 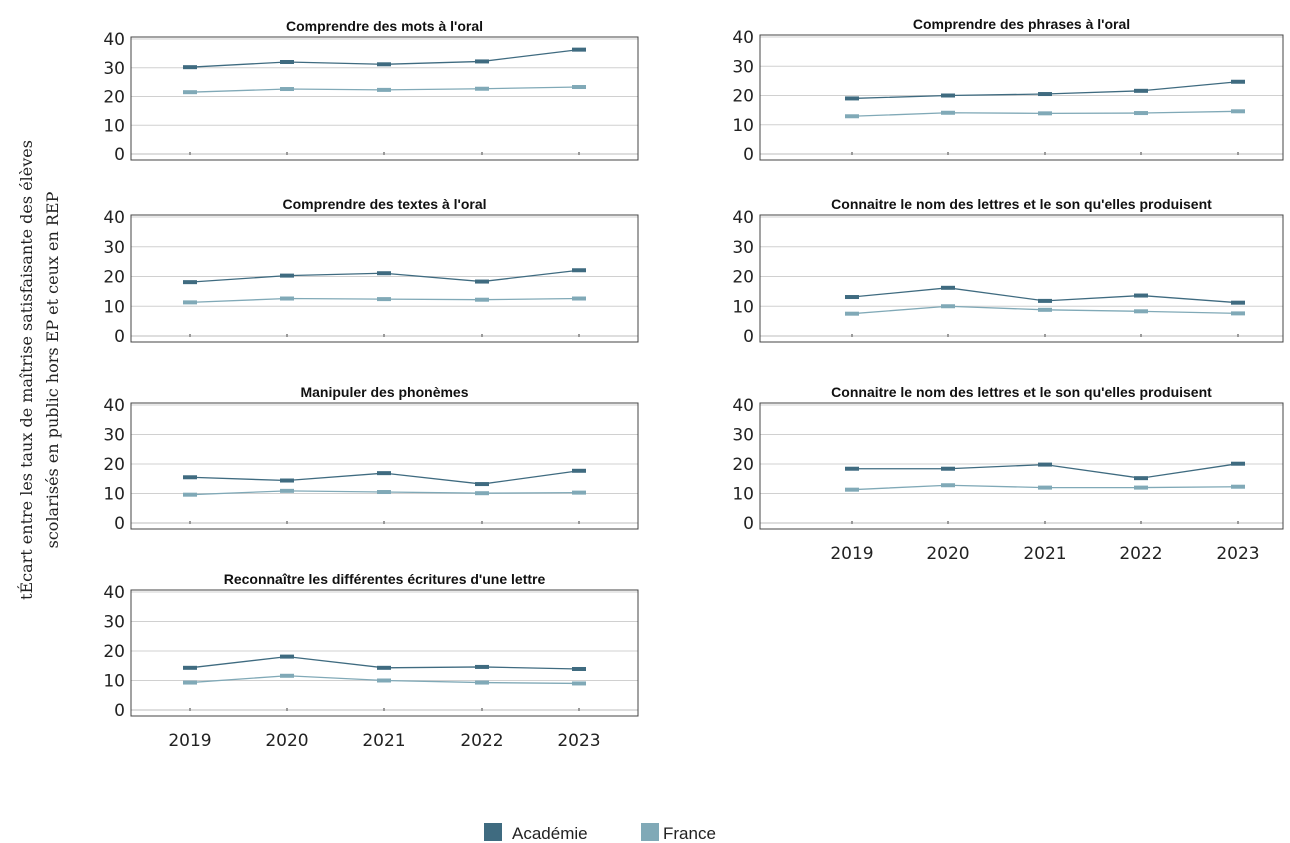 What do you see at coordinates (650, 832) in the screenshot?
I see `legend-swatch` at bounding box center [650, 832].